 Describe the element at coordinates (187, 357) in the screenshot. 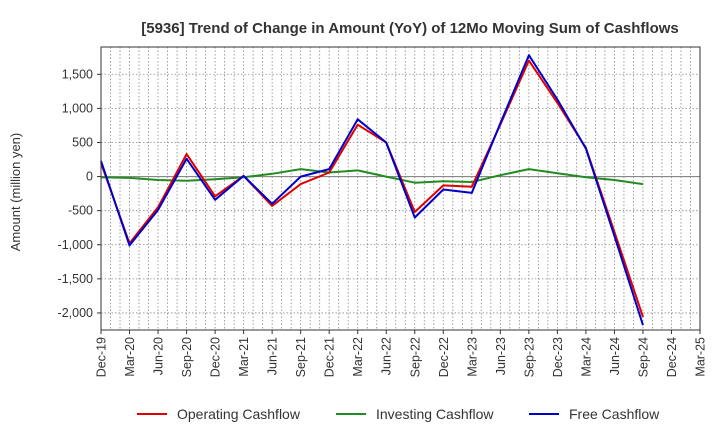

I see `x-tick-label: Sep-20` at that location.